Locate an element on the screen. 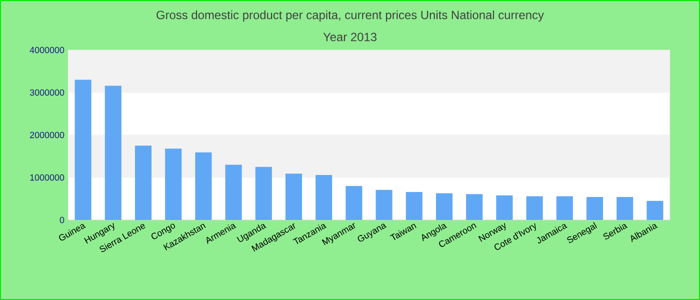  chart-title: Gross domestic product per capita, current prices Units National currency is located at coordinates (350, 16).